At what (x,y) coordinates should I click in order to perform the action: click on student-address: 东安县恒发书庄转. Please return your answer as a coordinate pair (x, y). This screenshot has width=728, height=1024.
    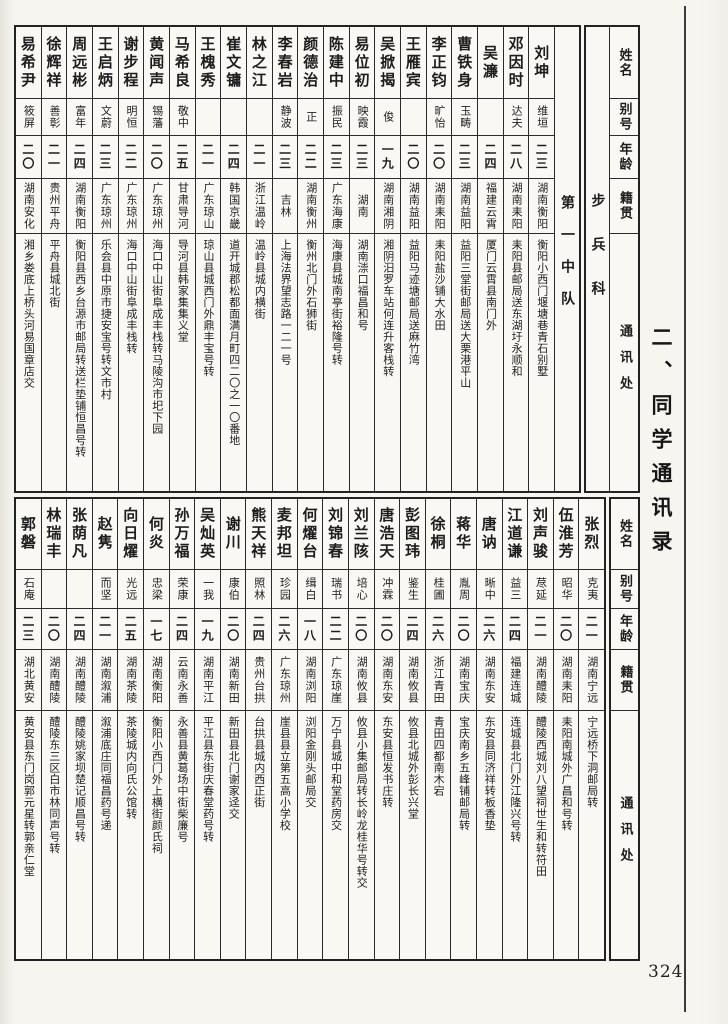
    Looking at the image, I should click on (387, 762).